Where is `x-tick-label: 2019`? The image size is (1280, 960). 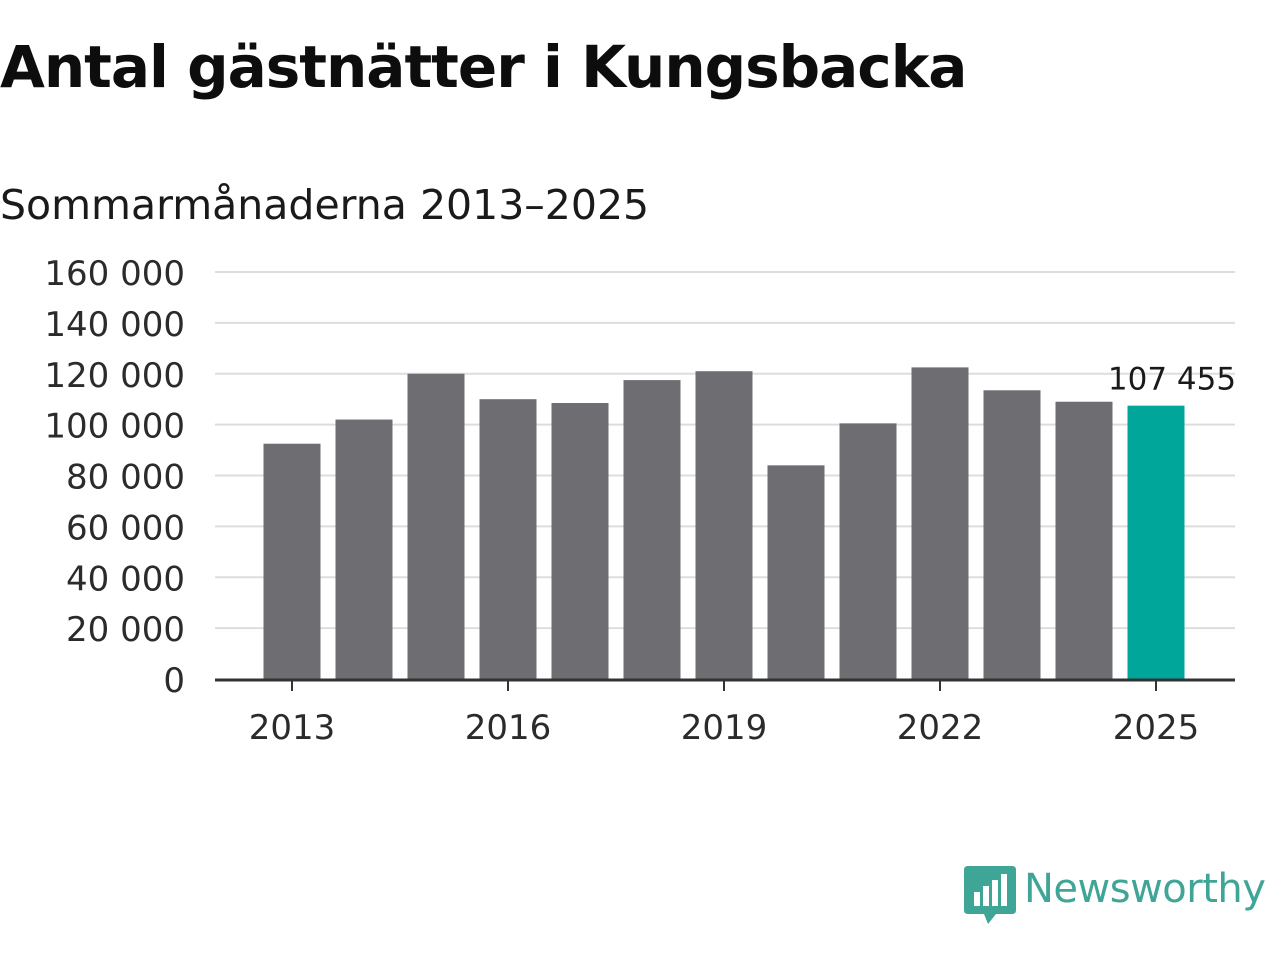
x-tick-label: 2019 is located at coordinates (724, 728).